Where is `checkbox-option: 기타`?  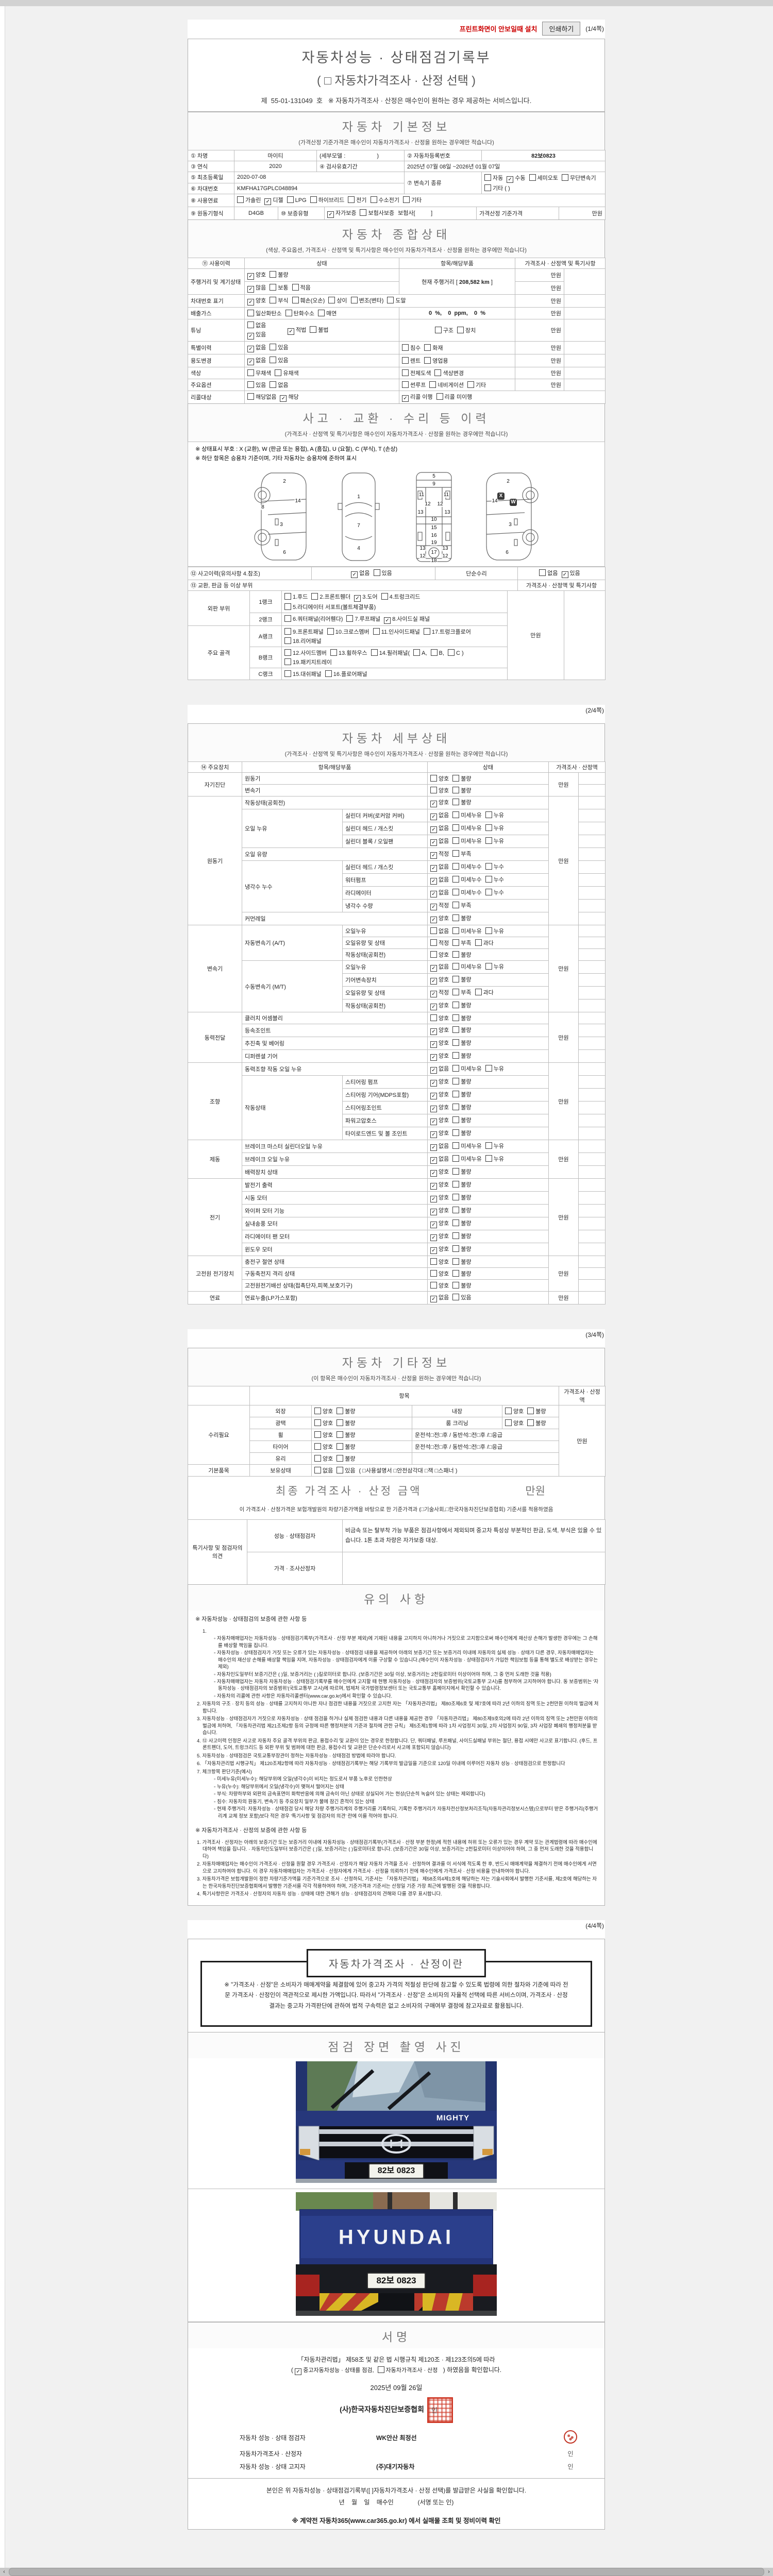
checkbox-option: 기타 is located at coordinates (412, 200).